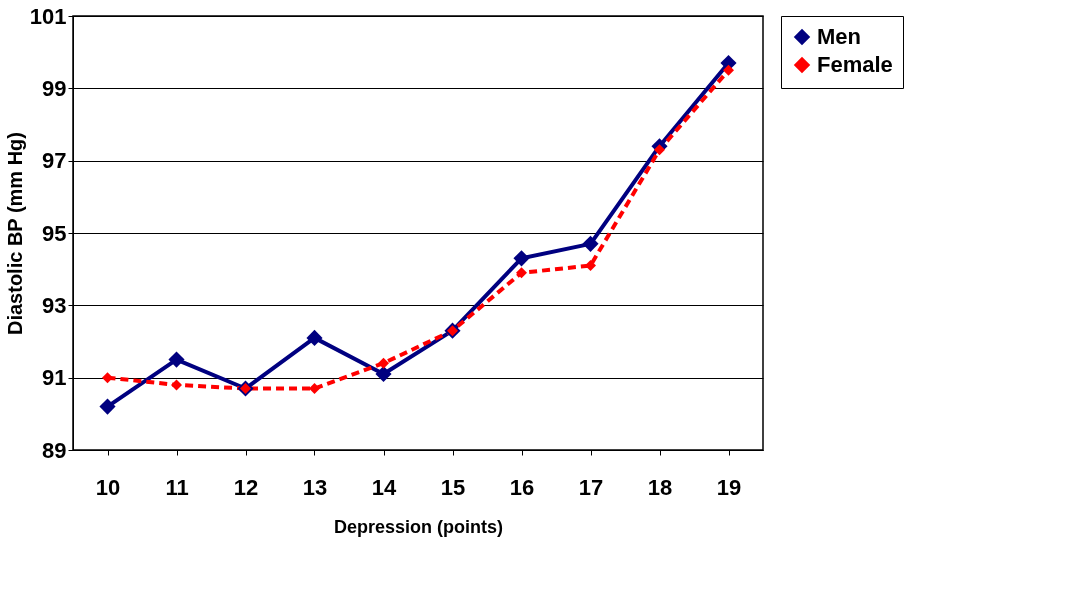 The width and height of the screenshot is (1089, 598). I want to click on legend-label: Men, so click(839, 36).